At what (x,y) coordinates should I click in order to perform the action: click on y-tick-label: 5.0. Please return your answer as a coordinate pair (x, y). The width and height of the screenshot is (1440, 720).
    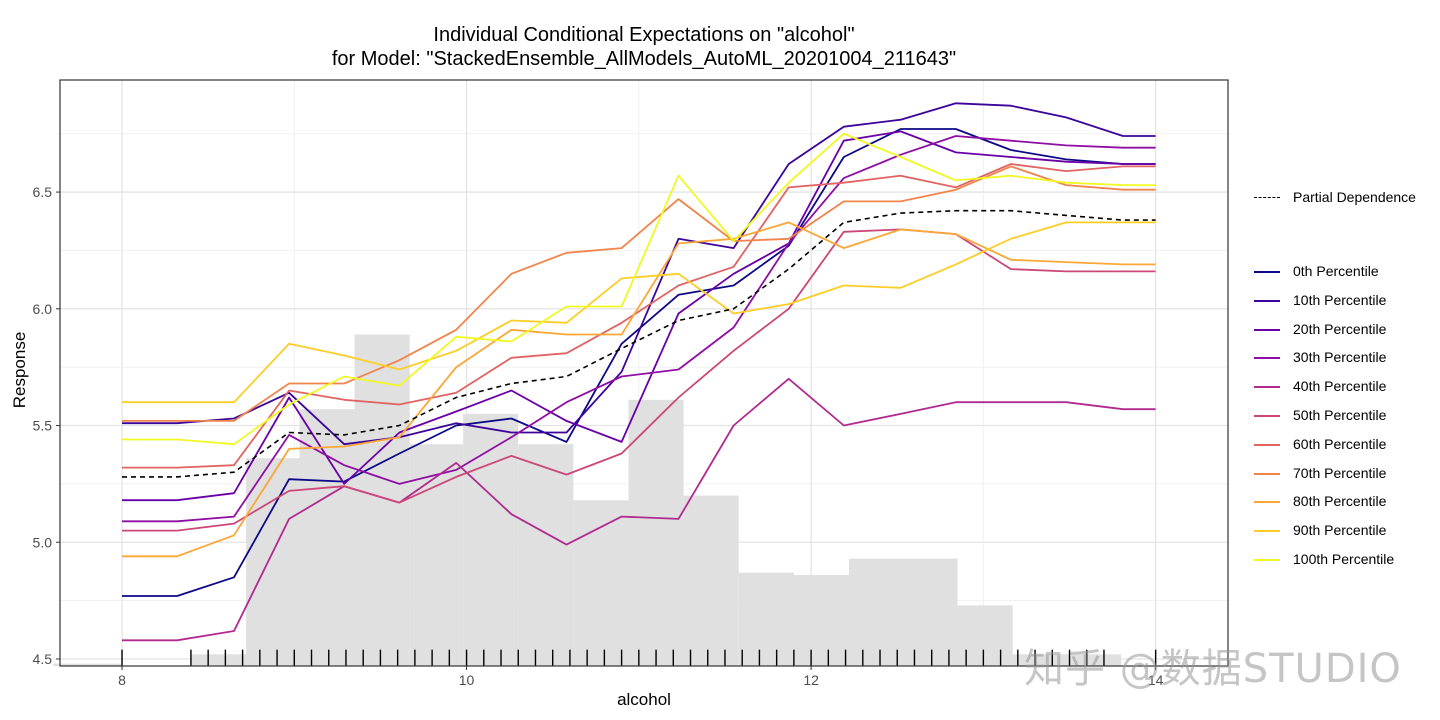
    Looking at the image, I should click on (43, 542).